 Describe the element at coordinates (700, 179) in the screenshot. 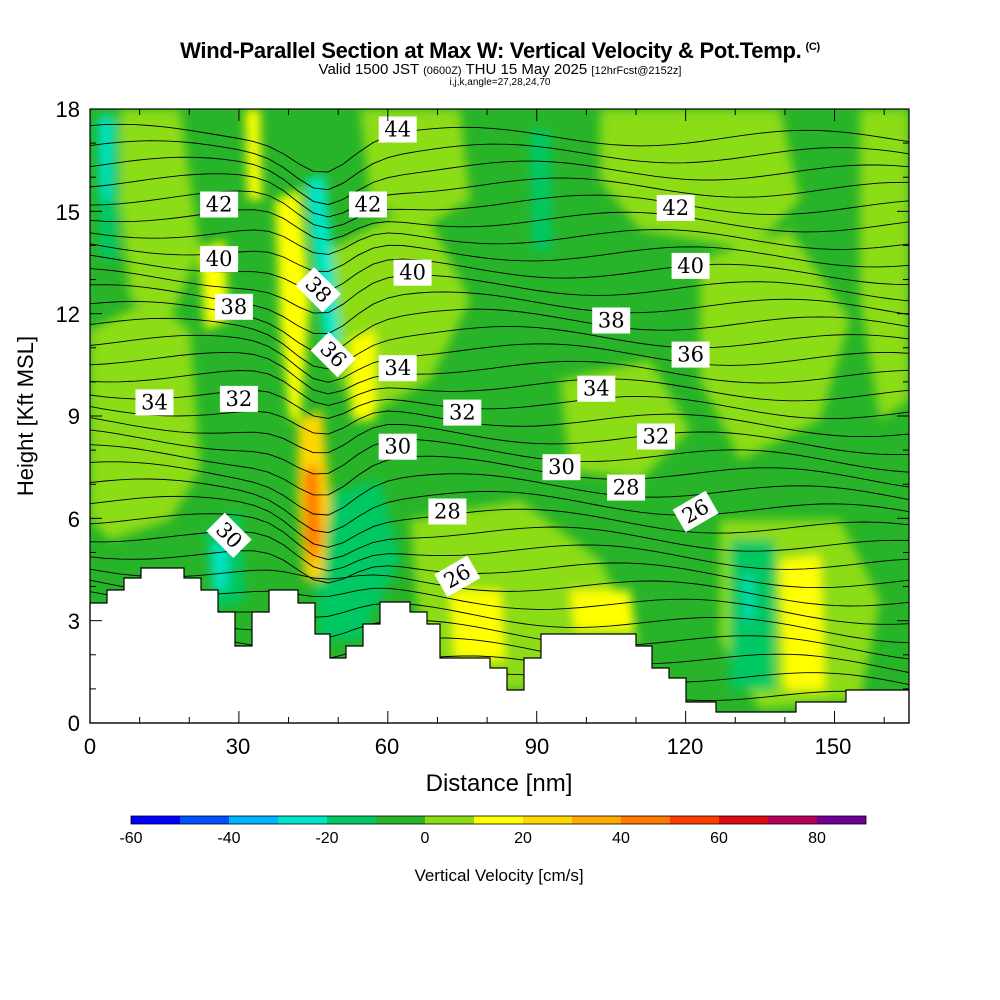

I see `field-band-weak-up-right-top` at that location.